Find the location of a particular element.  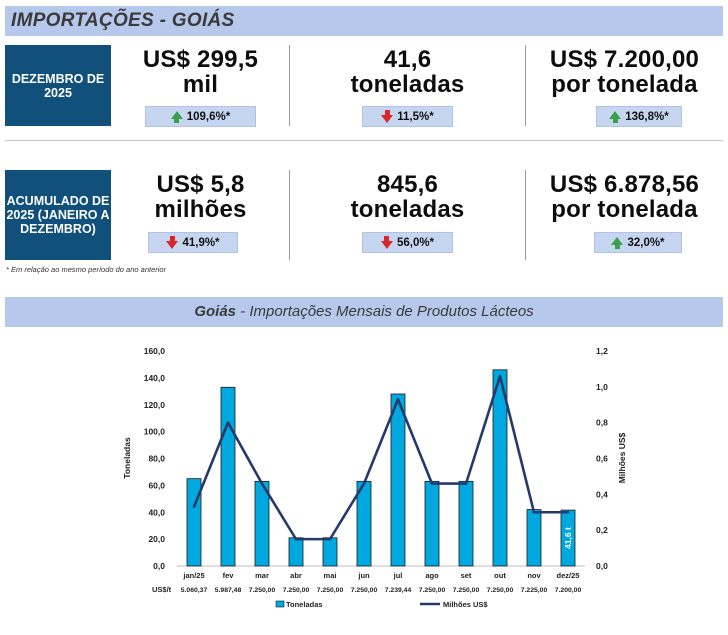

bar-data-label: 41,6 t is located at coordinates (568, 538).